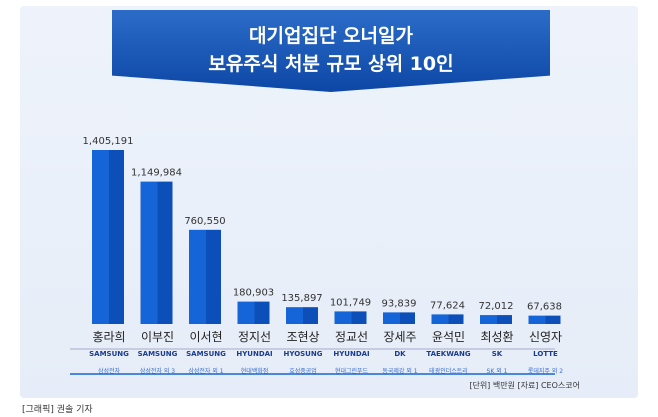 The width and height of the screenshot is (658, 417). What do you see at coordinates (301, 298) in the screenshot?
I see `value-label: 135,897` at bounding box center [301, 298].